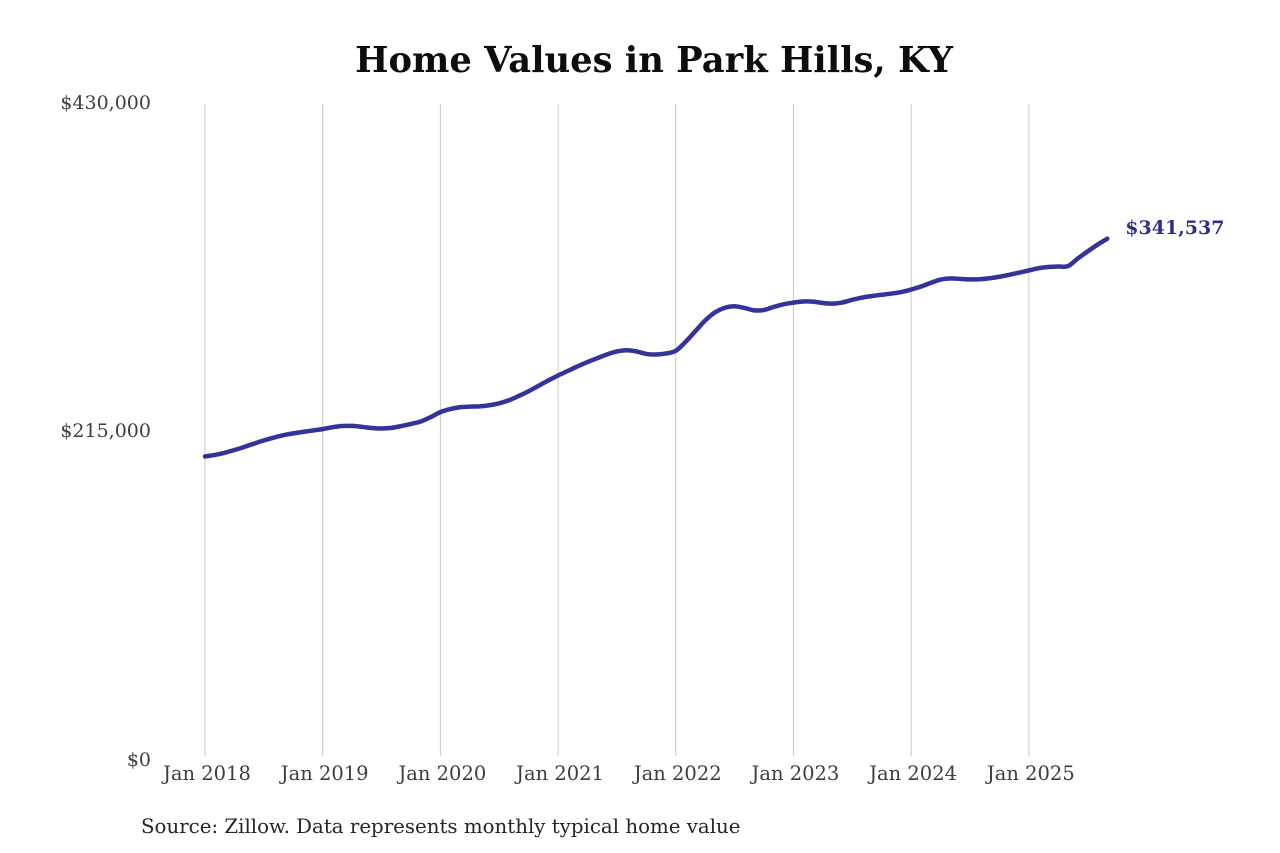 This screenshot has height=853, width=1280. Describe the element at coordinates (1175, 228) in the screenshot. I see `latest-value-label: $341,537` at that location.